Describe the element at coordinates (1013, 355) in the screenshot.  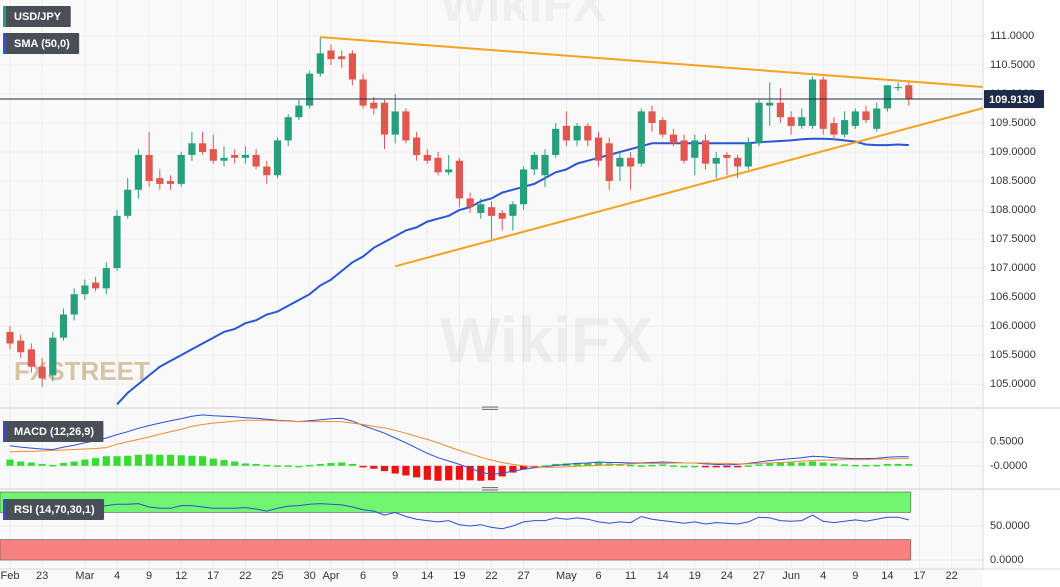
I see `y-tick-label: 105.5000` at that location.